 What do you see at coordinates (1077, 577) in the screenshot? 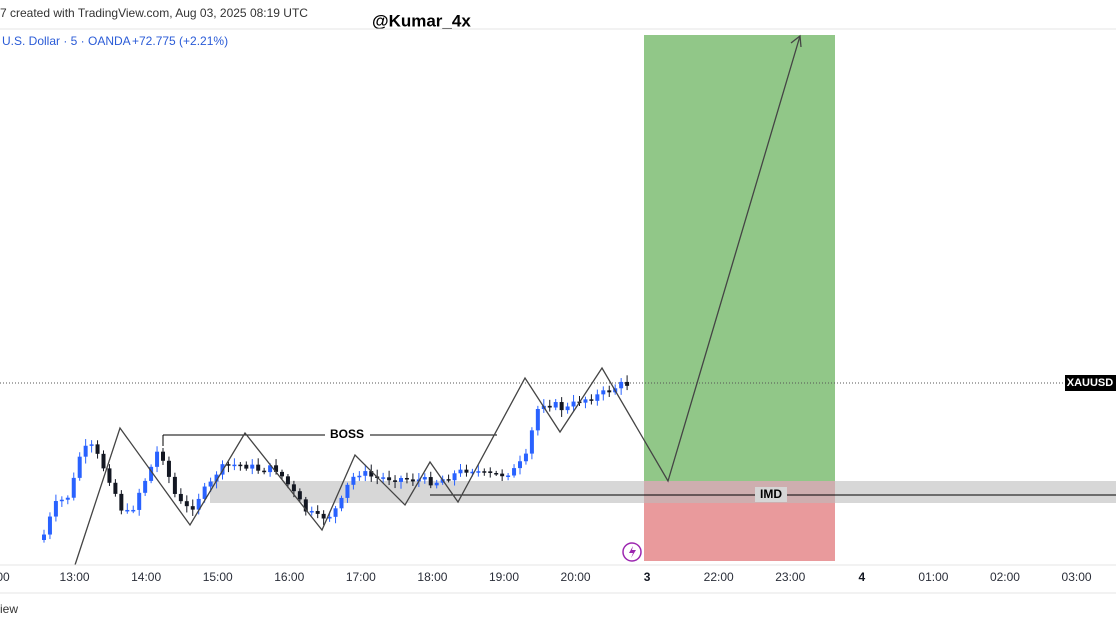
I see `time-label: 03:00` at bounding box center [1077, 577].